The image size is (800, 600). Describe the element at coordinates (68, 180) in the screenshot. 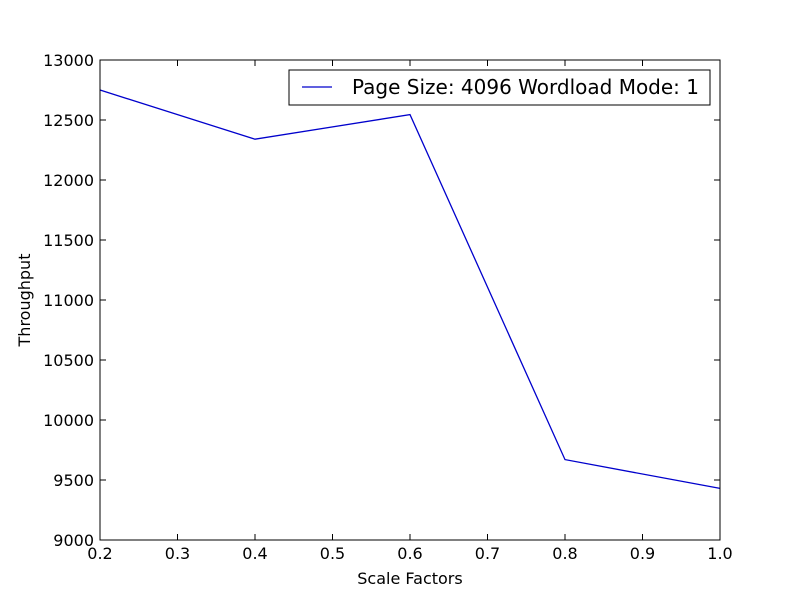

I see `y-tick-label: 12000` at that location.